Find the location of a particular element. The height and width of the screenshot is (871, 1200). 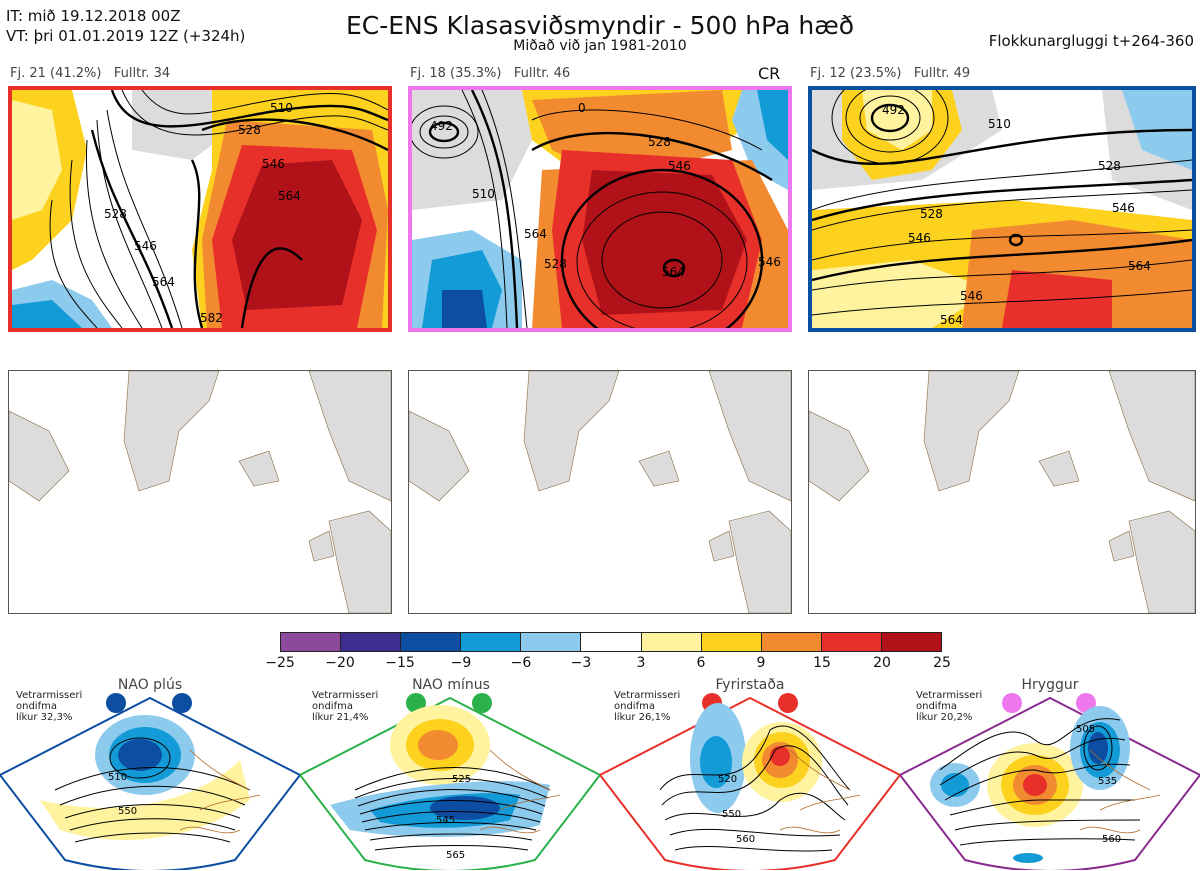

valid-time: VT: þri 01.01.2019 12Z (+324h) is located at coordinates (126, 36).